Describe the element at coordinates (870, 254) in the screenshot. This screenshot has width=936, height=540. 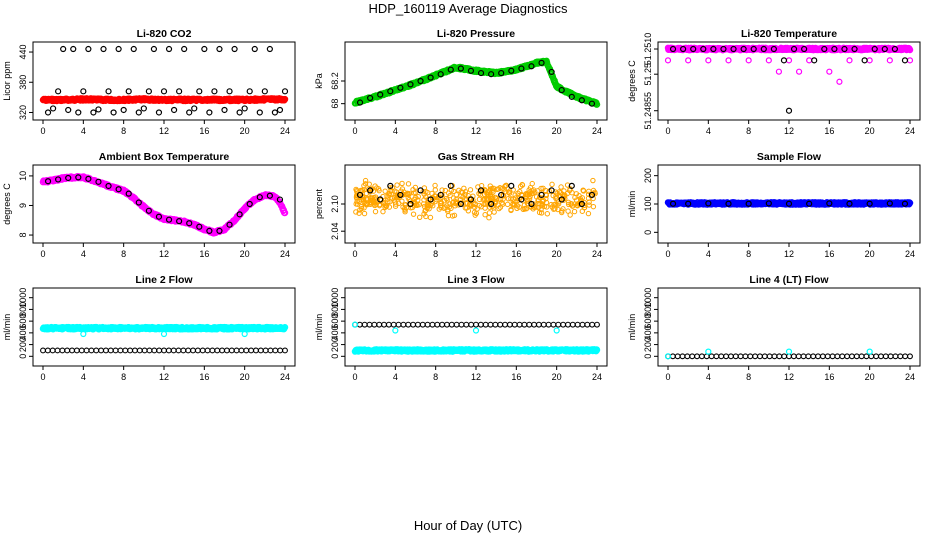
I see `x-tick-label: 20` at that location.